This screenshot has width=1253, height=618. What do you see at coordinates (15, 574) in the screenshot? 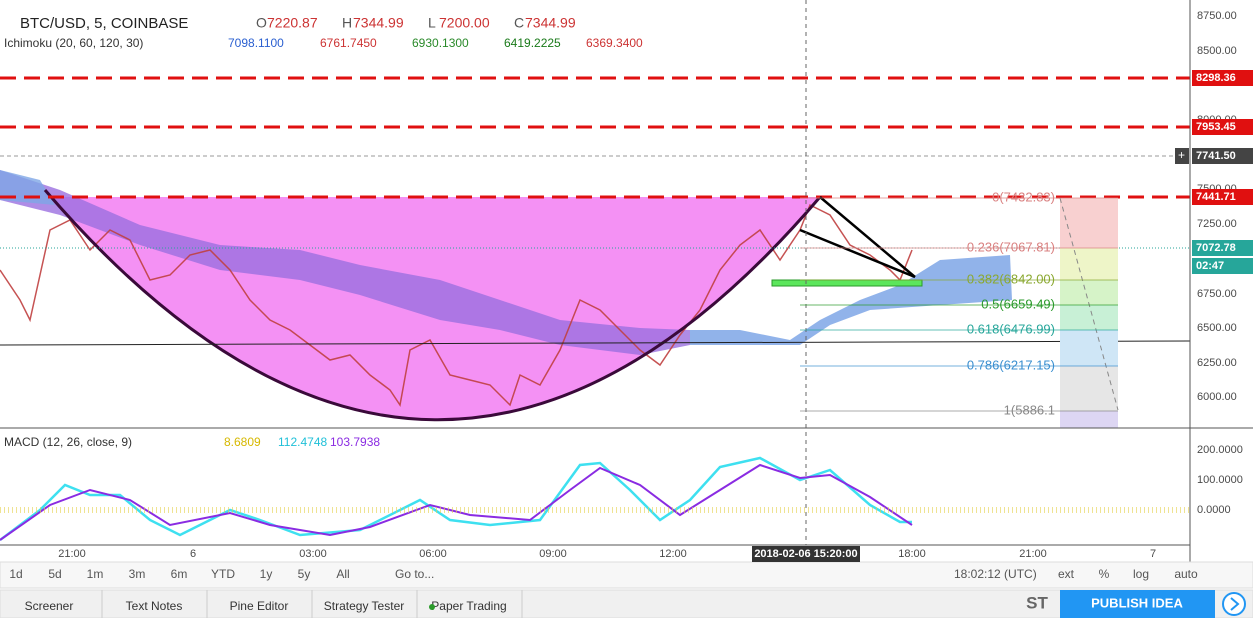
I see `interval-button: 1d` at bounding box center [15, 574].